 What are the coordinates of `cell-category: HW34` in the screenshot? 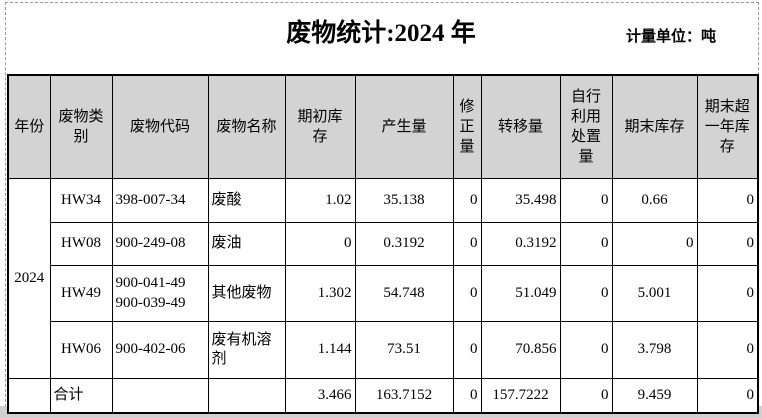 It's located at (81, 200).